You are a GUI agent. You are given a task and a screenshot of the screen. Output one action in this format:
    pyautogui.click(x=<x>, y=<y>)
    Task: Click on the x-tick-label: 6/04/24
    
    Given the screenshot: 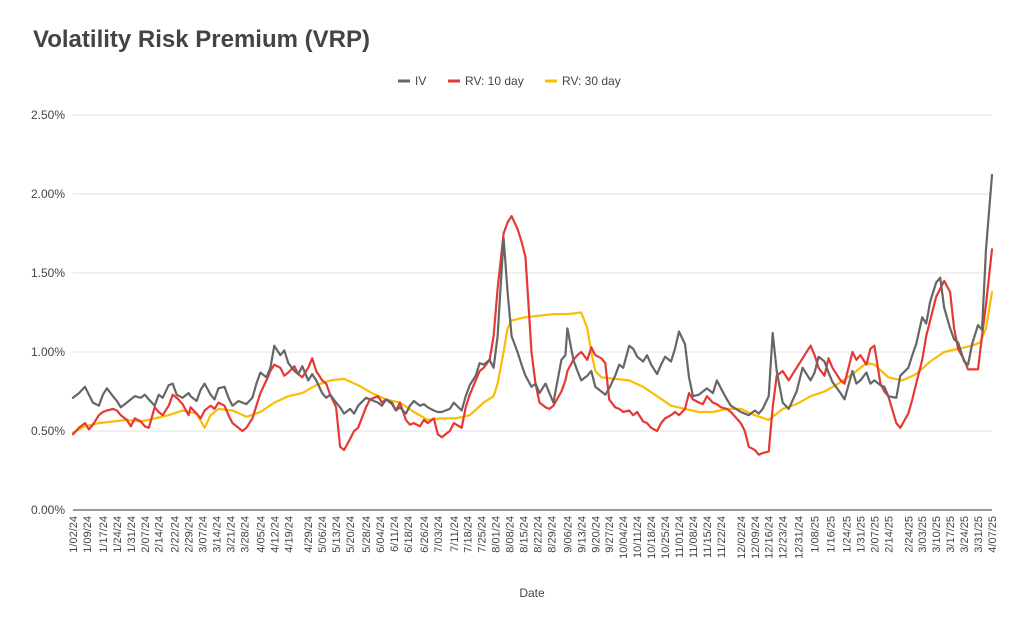 What is the action you would take?
    pyautogui.click(x=381, y=534)
    